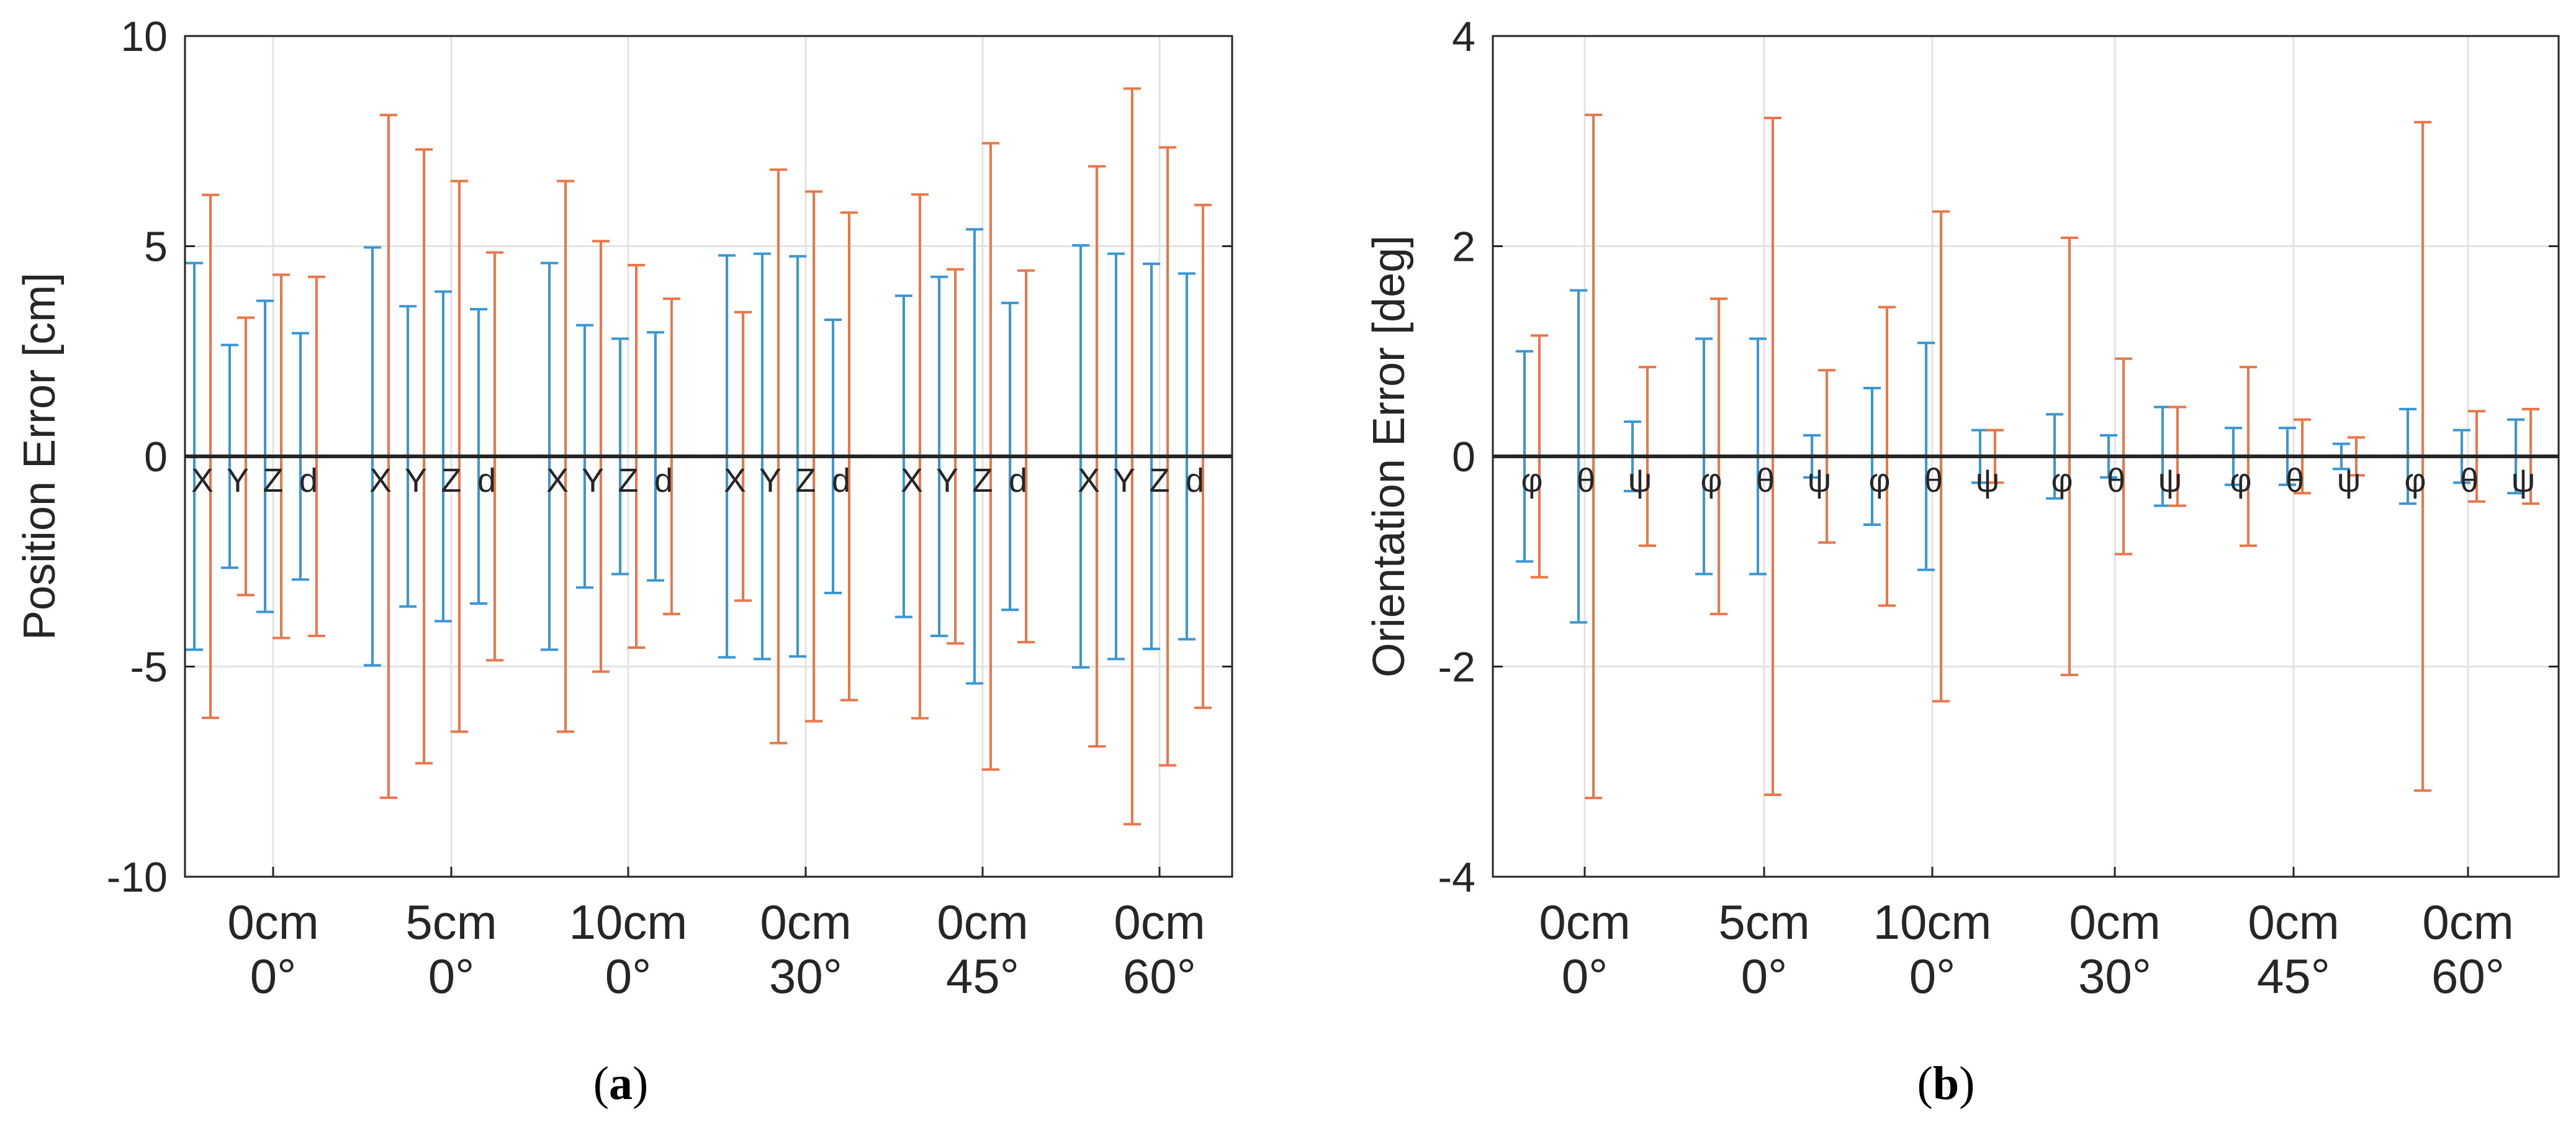 The height and width of the screenshot is (1122, 2576). What do you see at coordinates (156, 248) in the screenshot?
I see `panel-a-y-tick-label: 5` at bounding box center [156, 248].